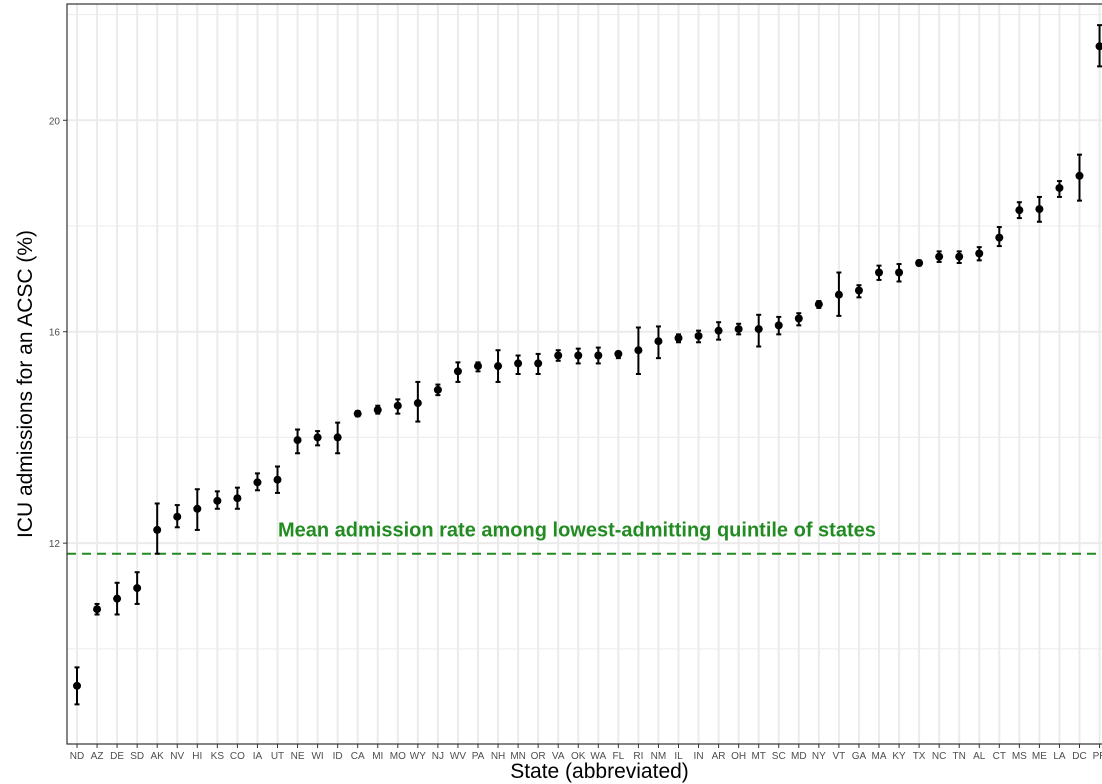 The width and height of the screenshot is (1102, 784). Describe the element at coordinates (1079, 177) in the screenshot. I see `point-group-dc` at that location.